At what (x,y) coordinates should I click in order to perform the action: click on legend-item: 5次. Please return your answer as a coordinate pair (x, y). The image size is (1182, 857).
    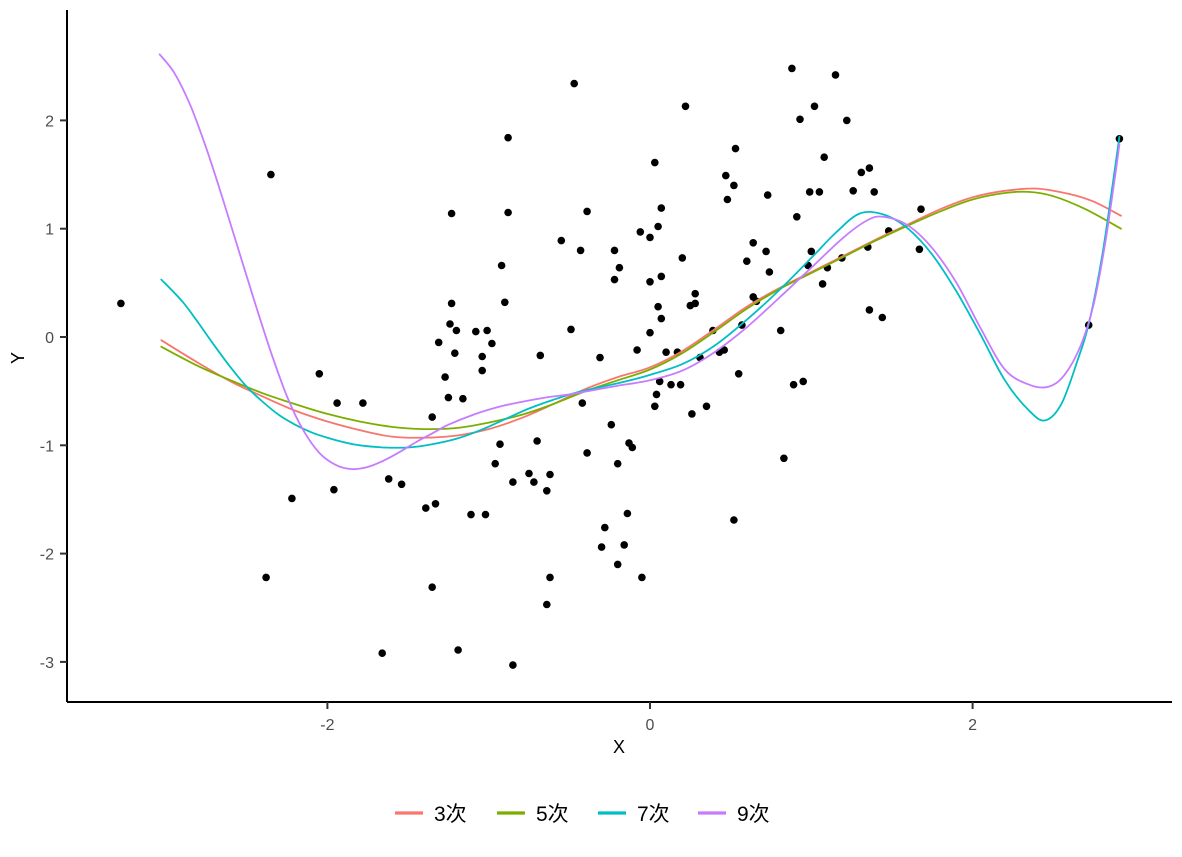
    Looking at the image, I should click on (533, 814).